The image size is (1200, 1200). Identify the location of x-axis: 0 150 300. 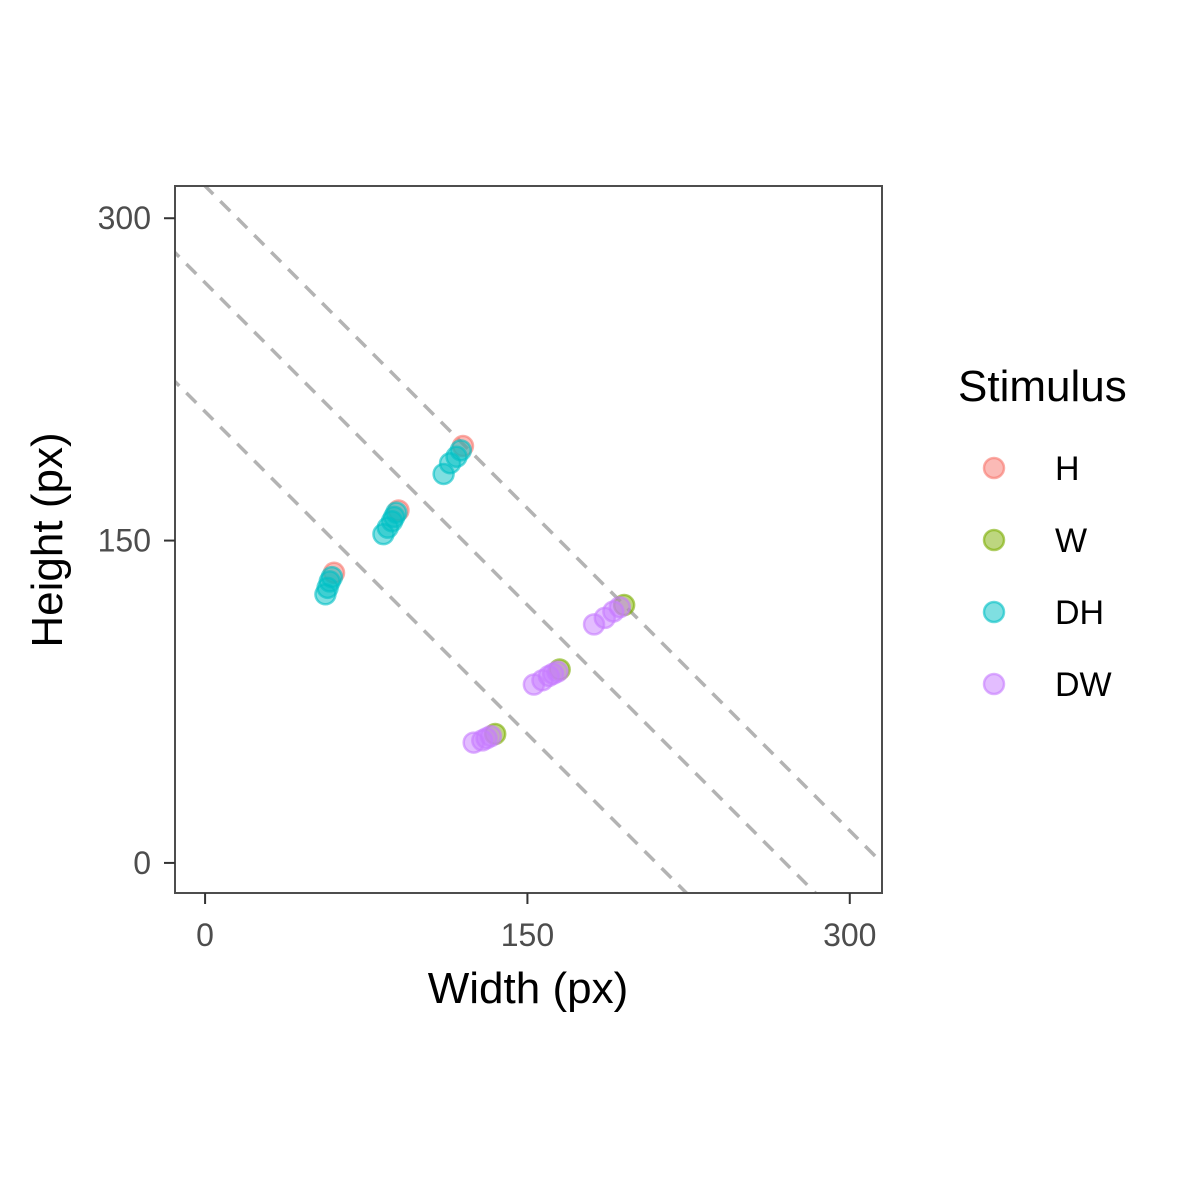
(536, 923).